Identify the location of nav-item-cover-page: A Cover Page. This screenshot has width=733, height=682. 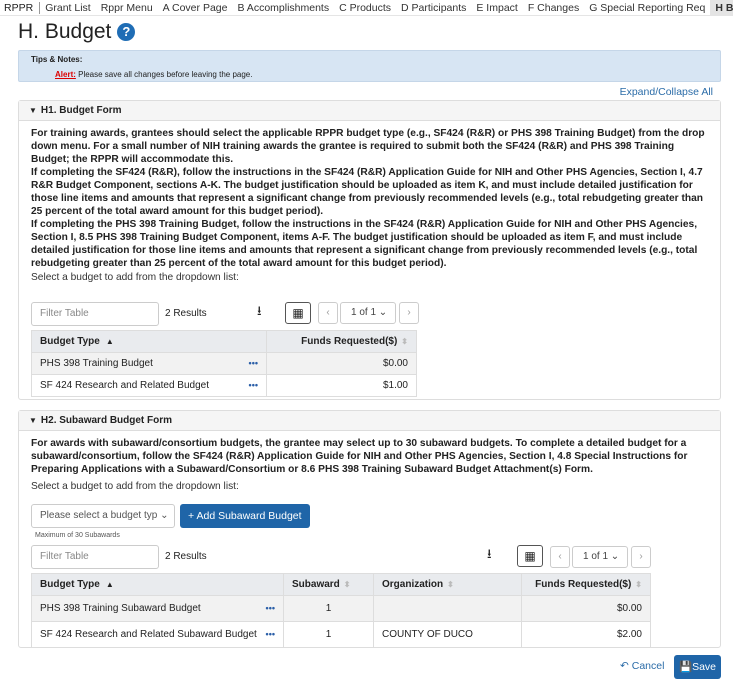
(195, 7).